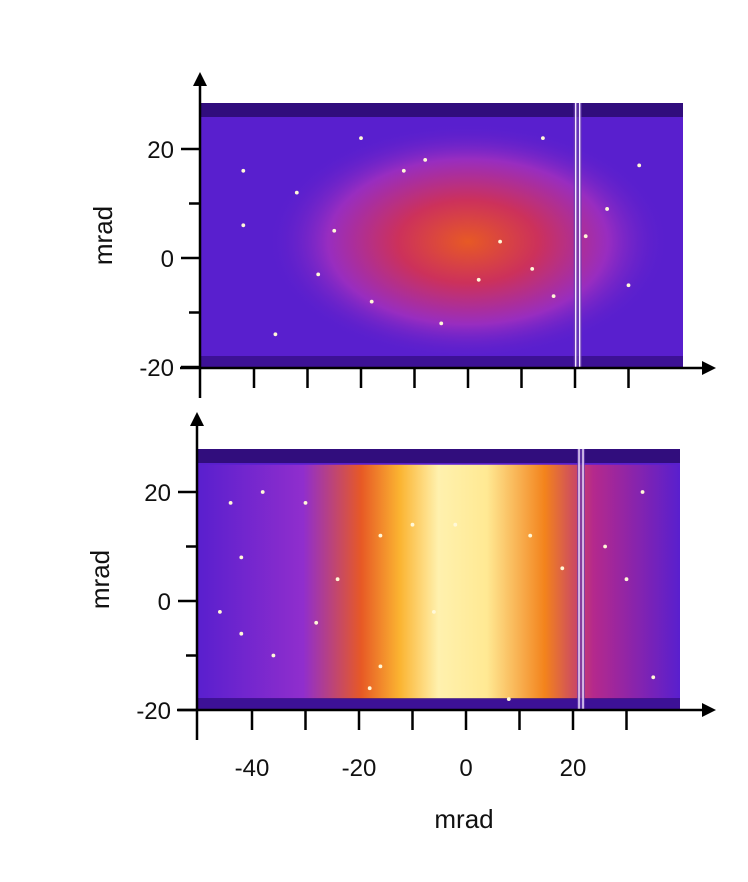 The height and width of the screenshot is (882, 748). What do you see at coordinates (359, 768) in the screenshot?
I see `x-tick-label: -20` at bounding box center [359, 768].